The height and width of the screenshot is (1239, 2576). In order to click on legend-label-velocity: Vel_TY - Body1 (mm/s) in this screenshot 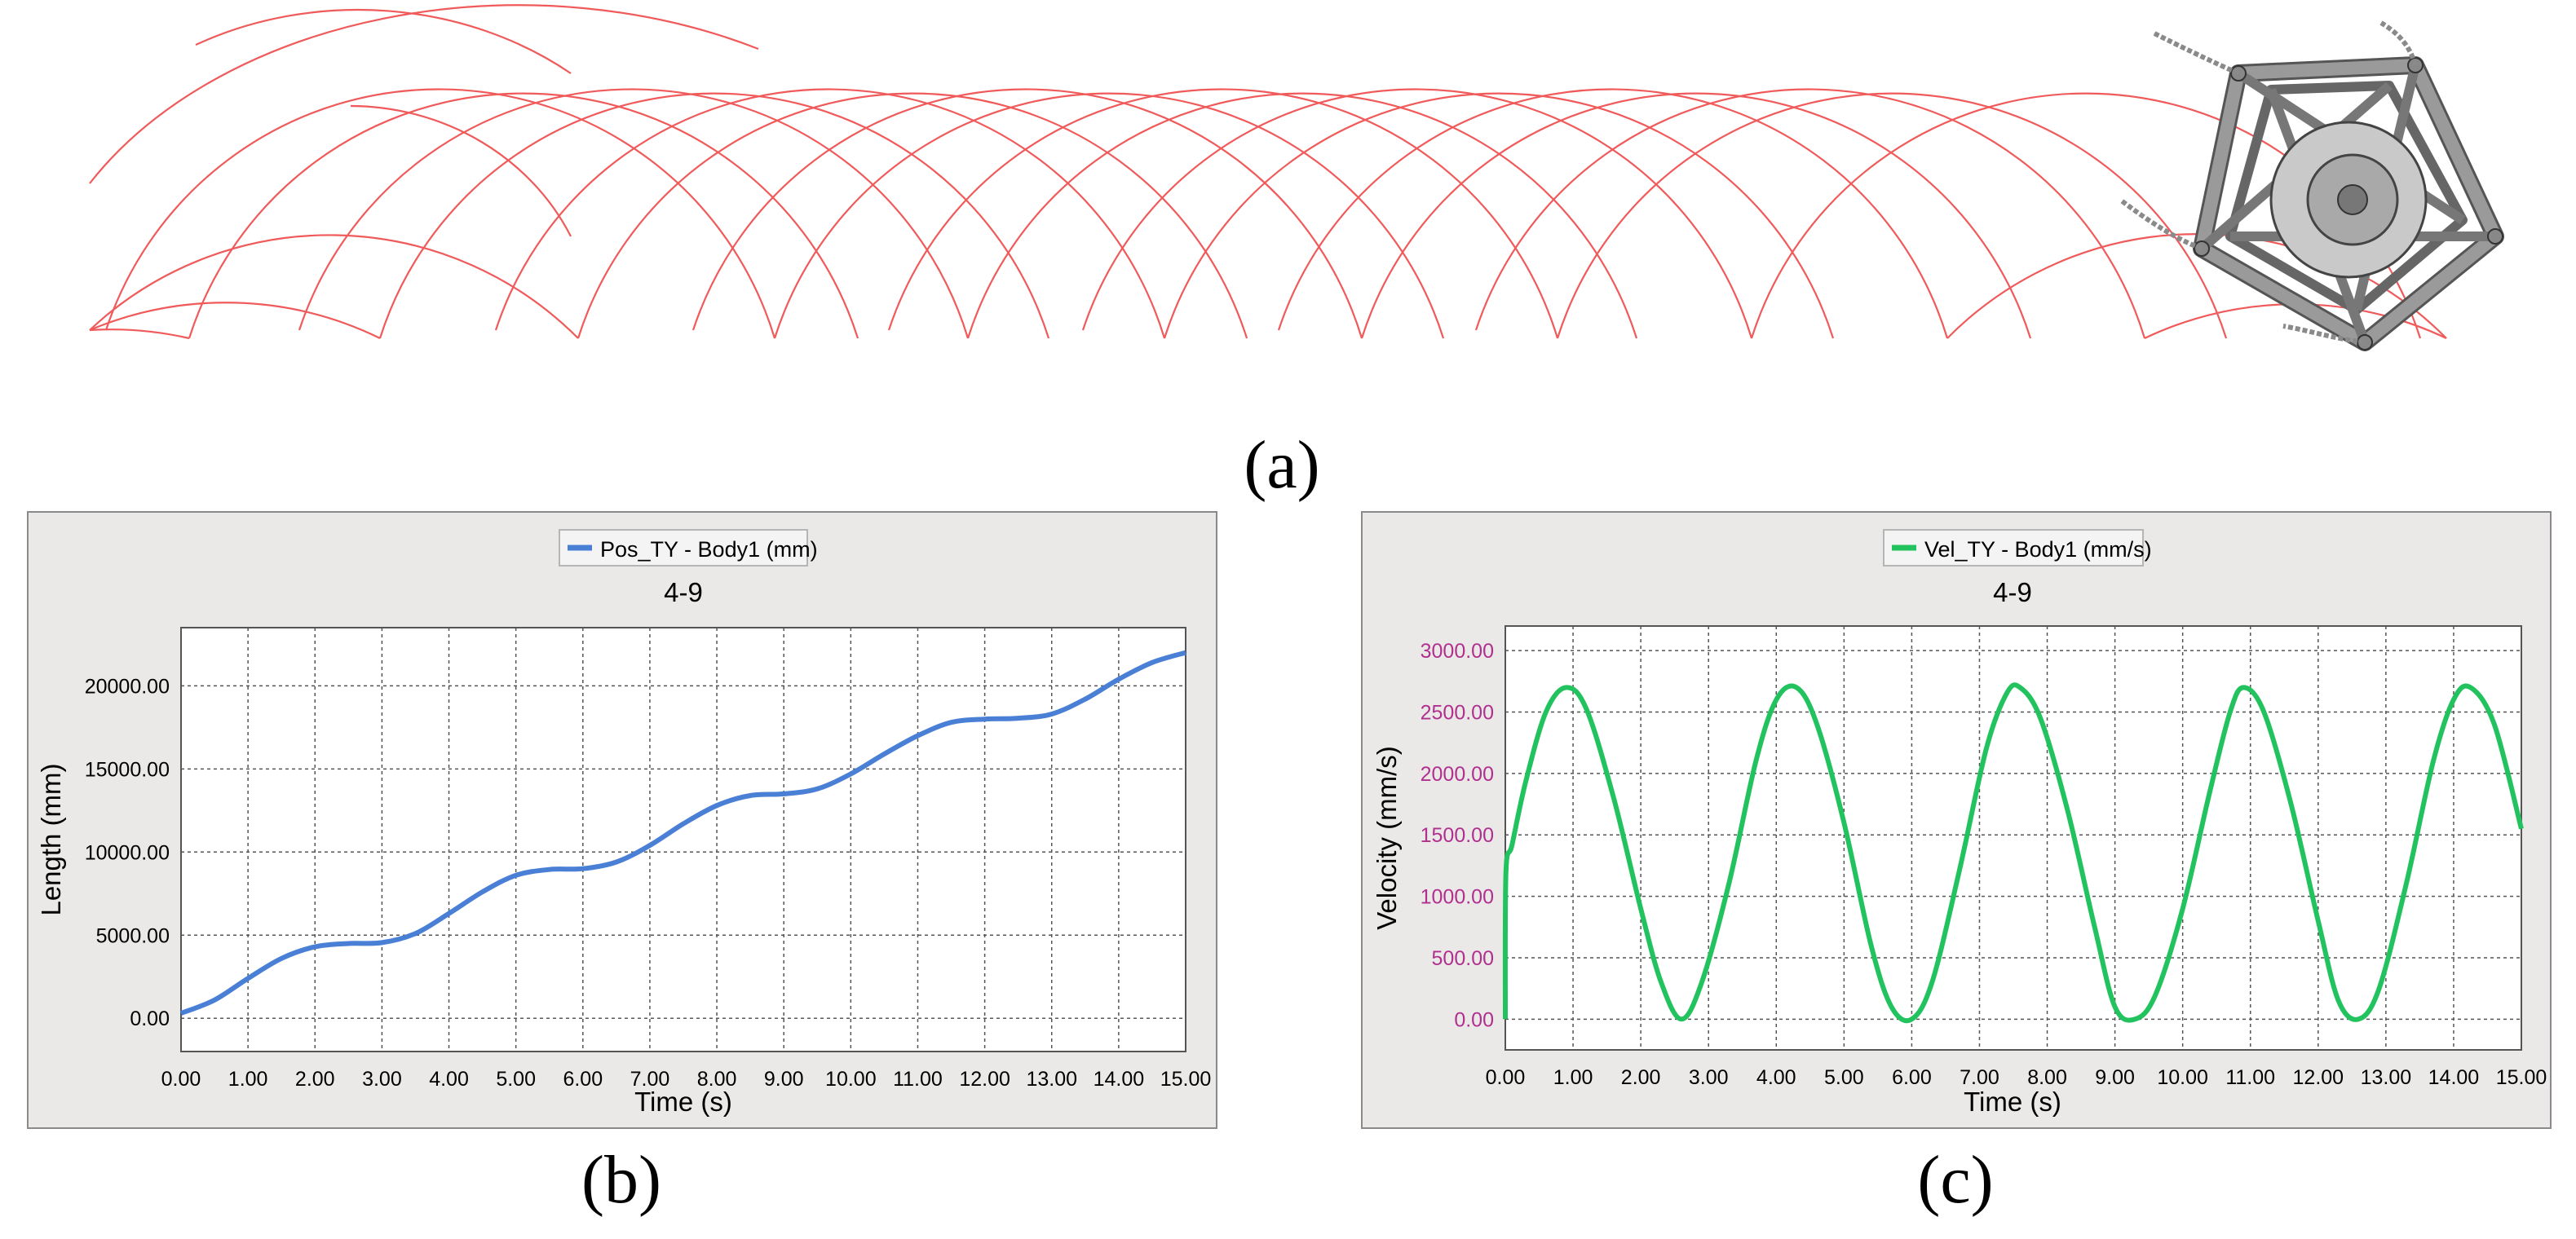, I will do `click(2038, 549)`.